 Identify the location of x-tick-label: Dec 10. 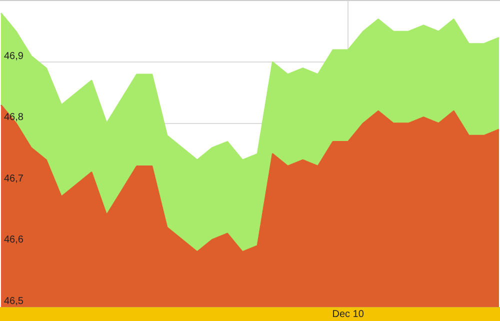
(348, 314).